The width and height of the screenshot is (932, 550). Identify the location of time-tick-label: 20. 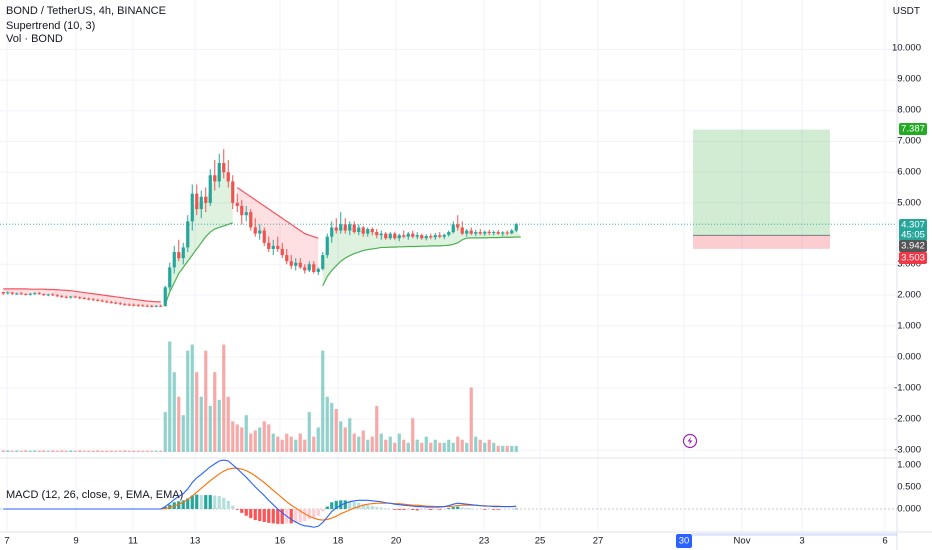
(396, 541).